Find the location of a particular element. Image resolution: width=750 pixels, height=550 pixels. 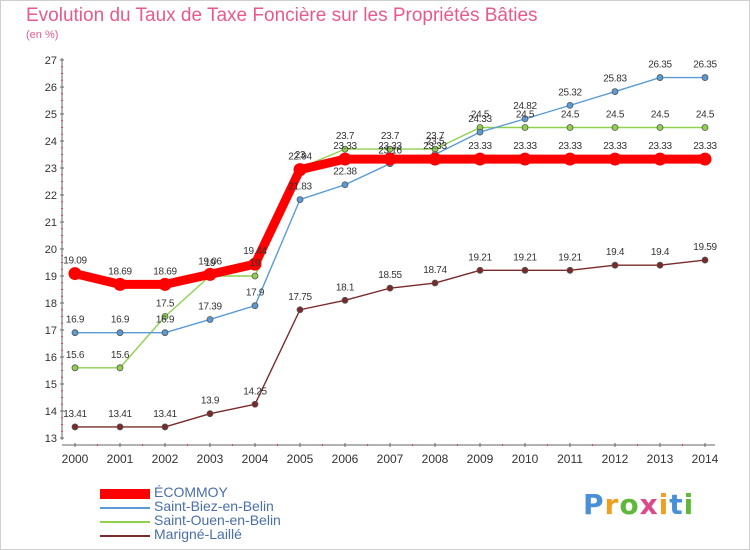

data-label: 13.9 is located at coordinates (210, 401).